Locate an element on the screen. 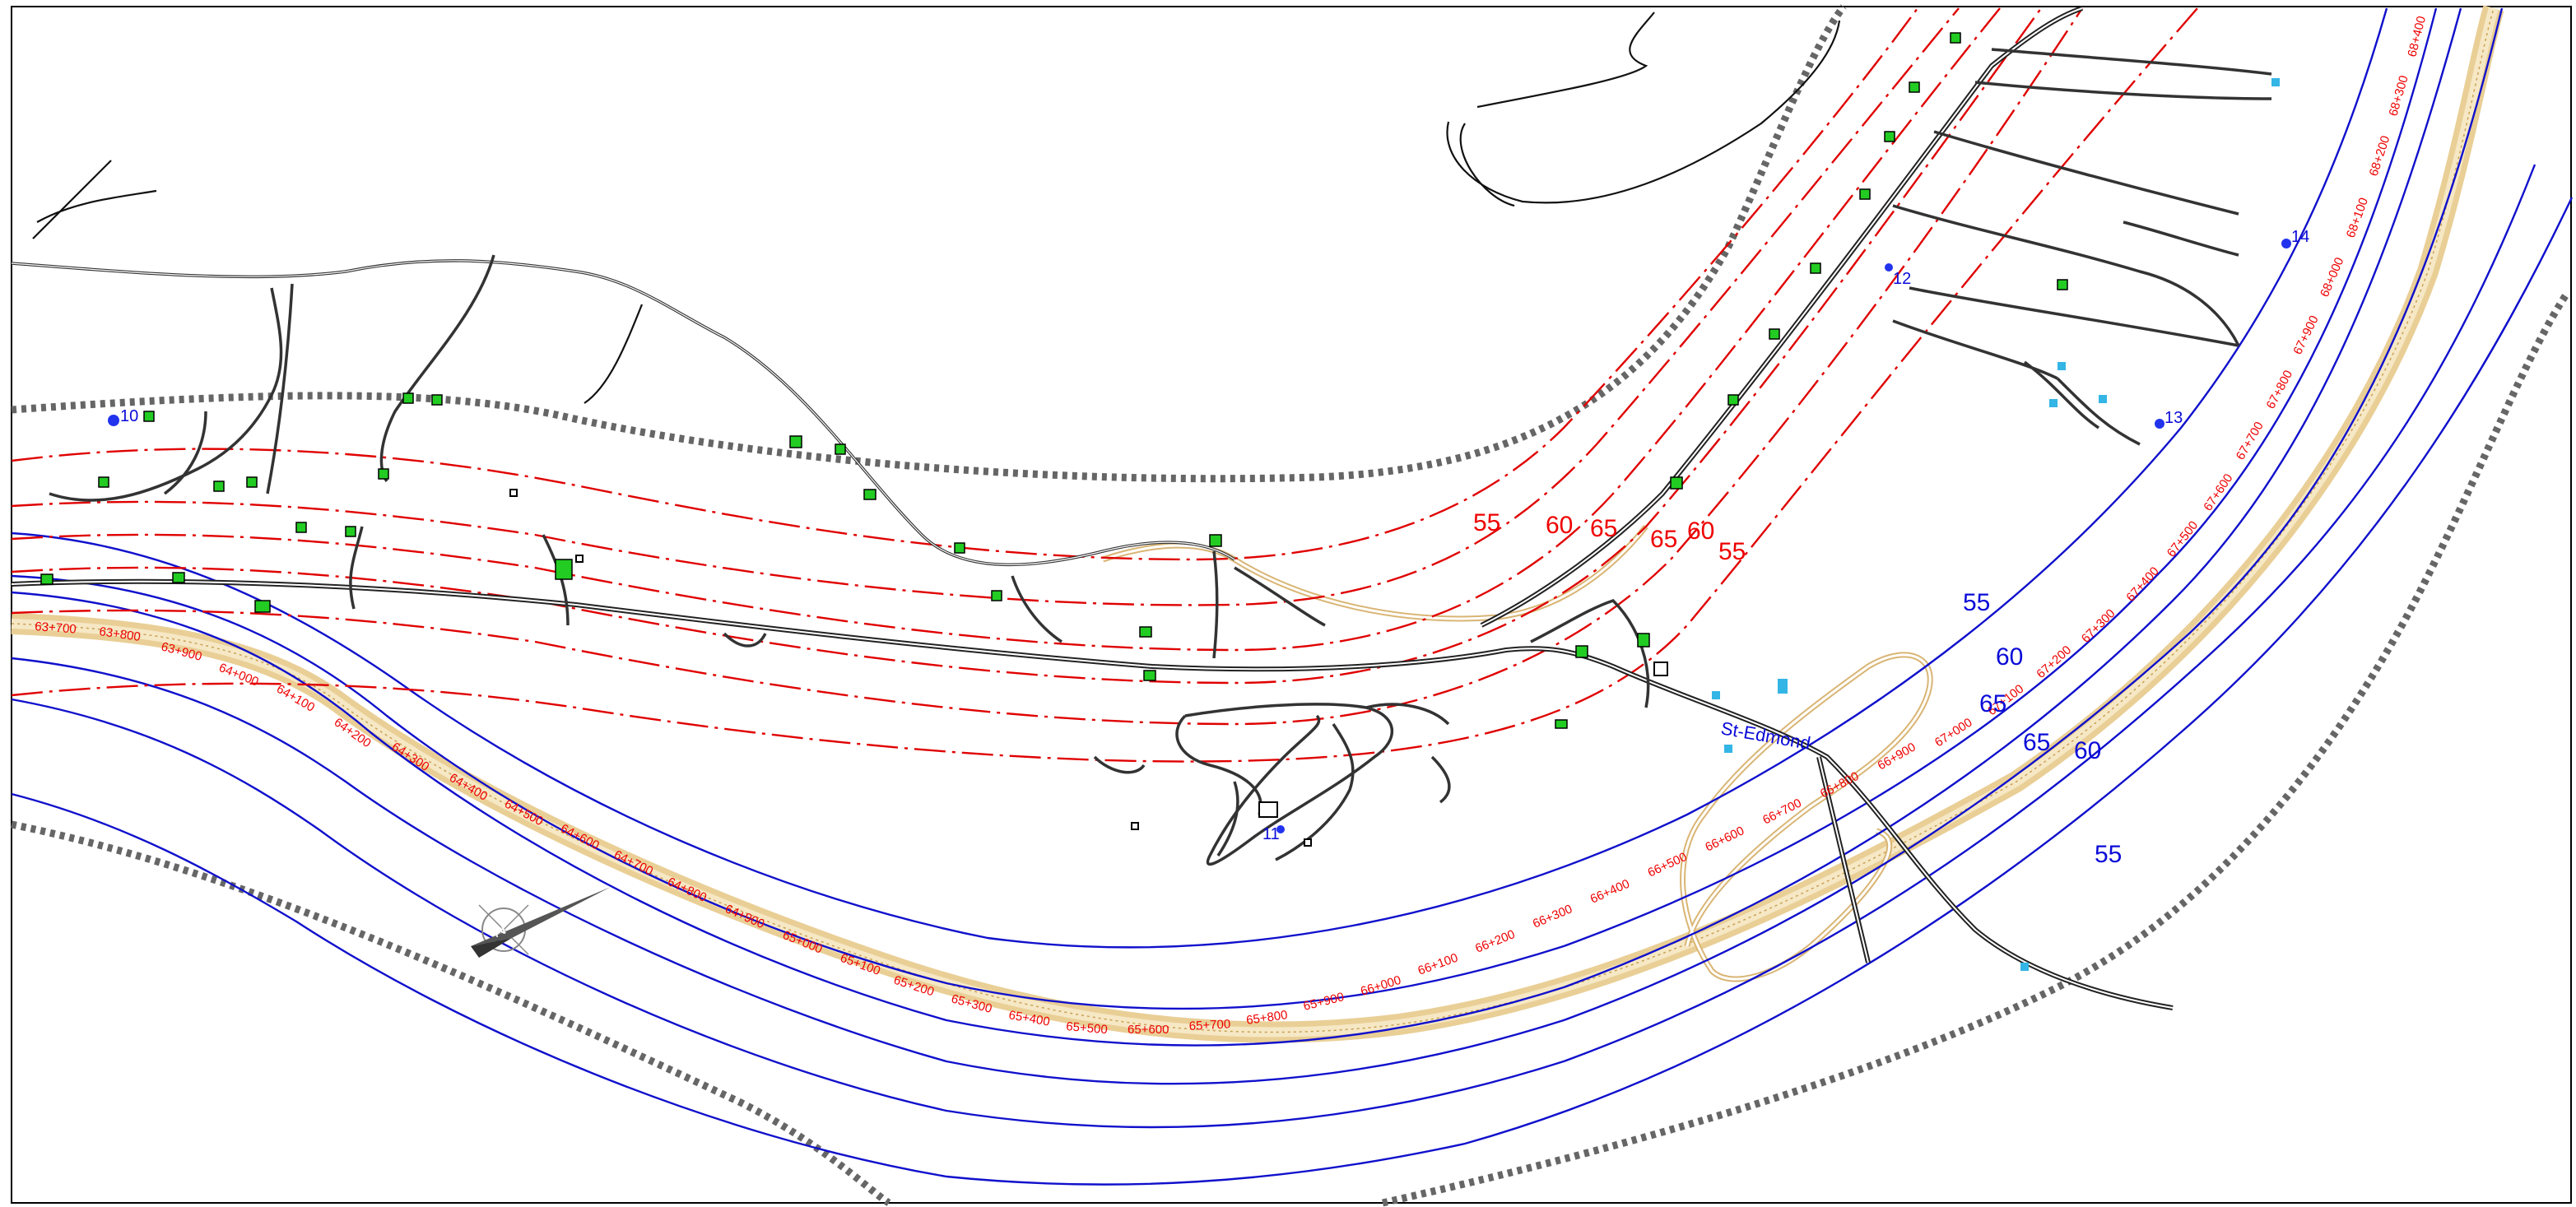 The height and width of the screenshot is (1207, 2576). point-label: 12 is located at coordinates (1902, 279).